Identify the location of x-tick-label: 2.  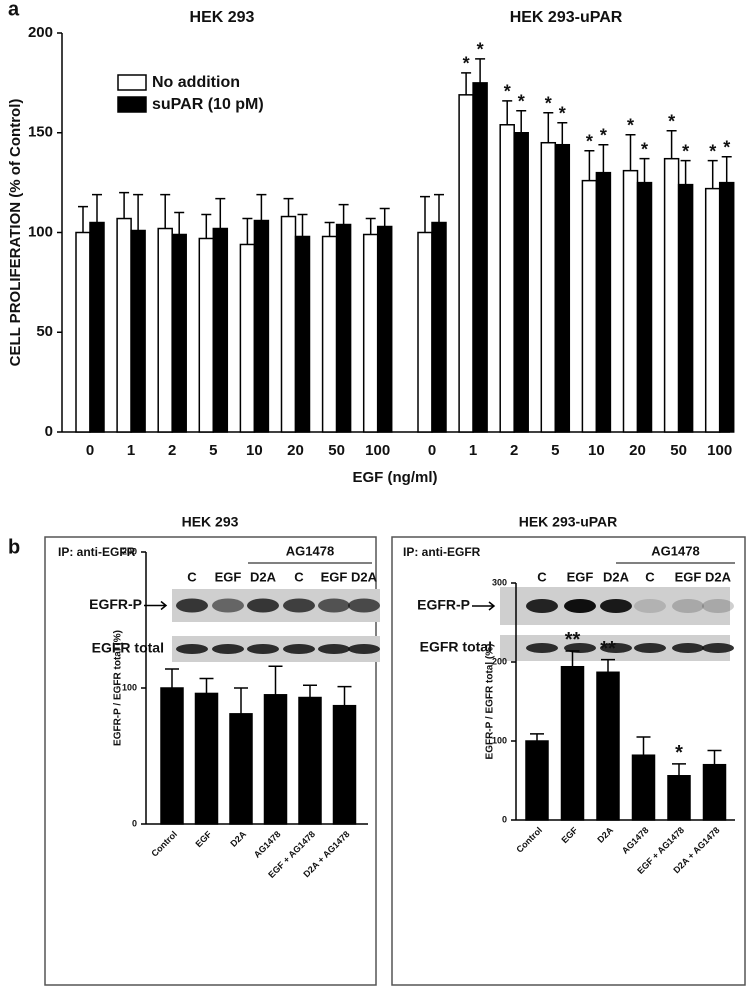
(172, 450).